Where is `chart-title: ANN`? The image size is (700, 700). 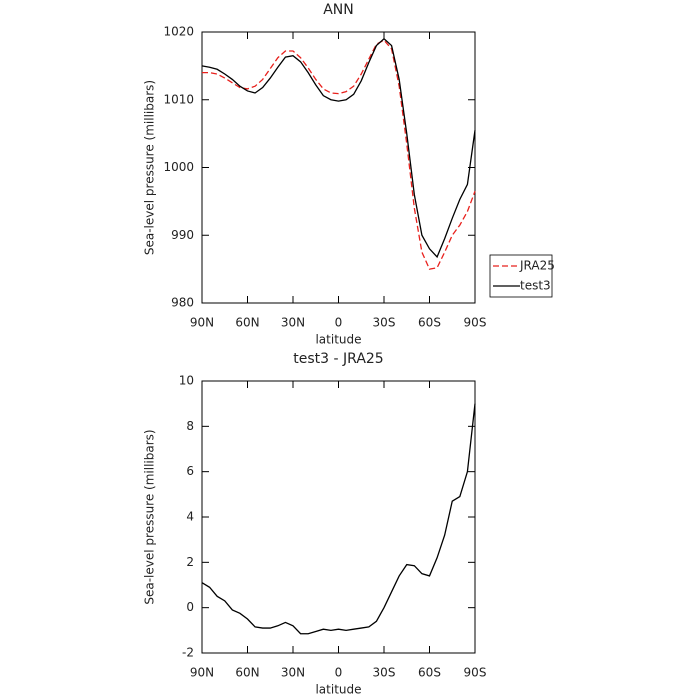
chart-title: ANN is located at coordinates (338, 10).